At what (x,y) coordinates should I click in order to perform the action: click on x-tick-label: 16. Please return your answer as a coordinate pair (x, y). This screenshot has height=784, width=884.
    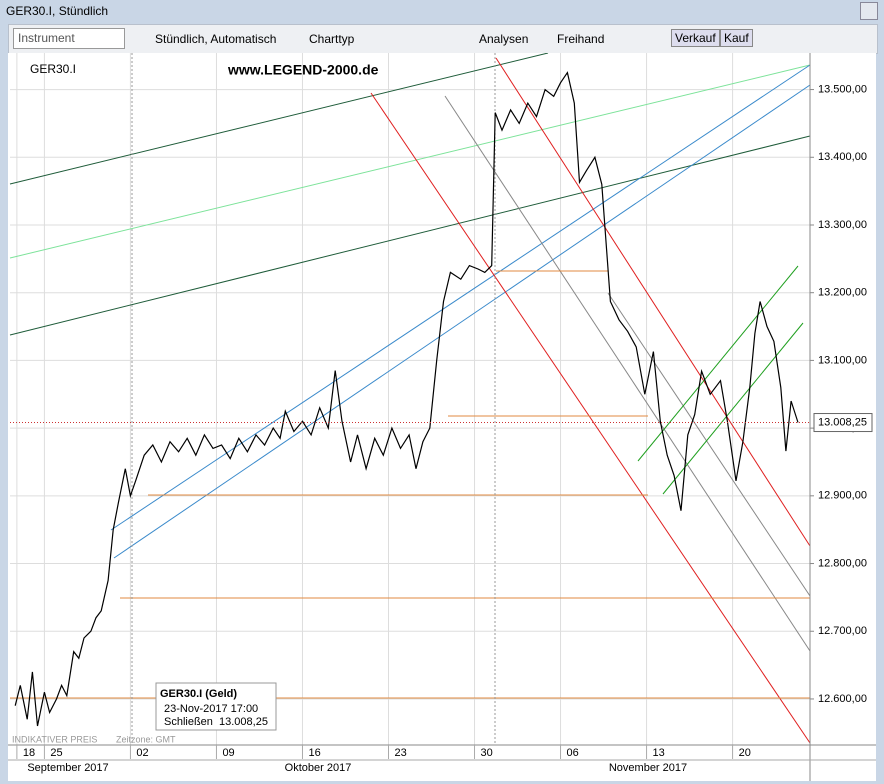
    Looking at the image, I should click on (314, 753).